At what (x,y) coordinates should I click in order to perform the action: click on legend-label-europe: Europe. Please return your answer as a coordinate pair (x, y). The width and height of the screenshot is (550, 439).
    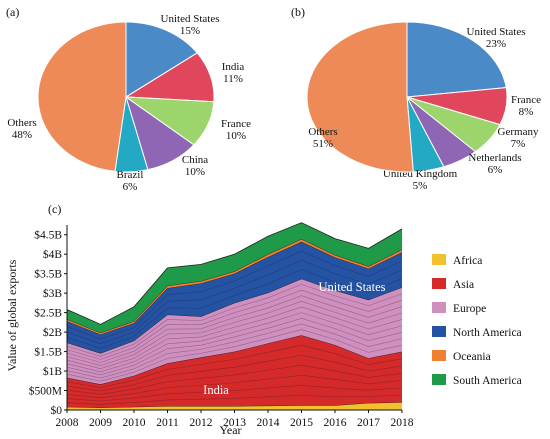
    Looking at the image, I should click on (469, 309).